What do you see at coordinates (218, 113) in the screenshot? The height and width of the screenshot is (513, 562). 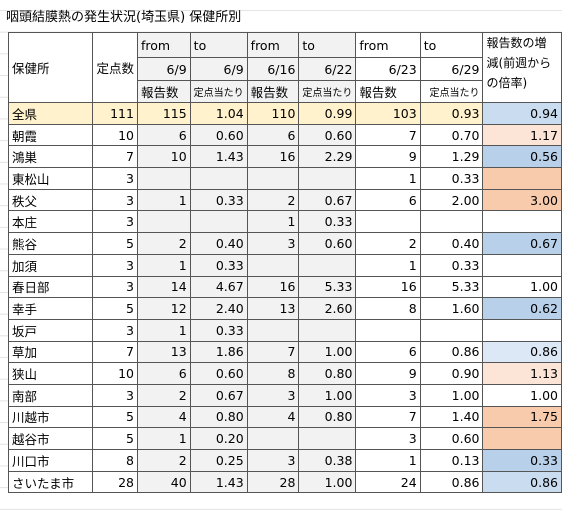 I see `value-cell: 1.04` at bounding box center [218, 113].